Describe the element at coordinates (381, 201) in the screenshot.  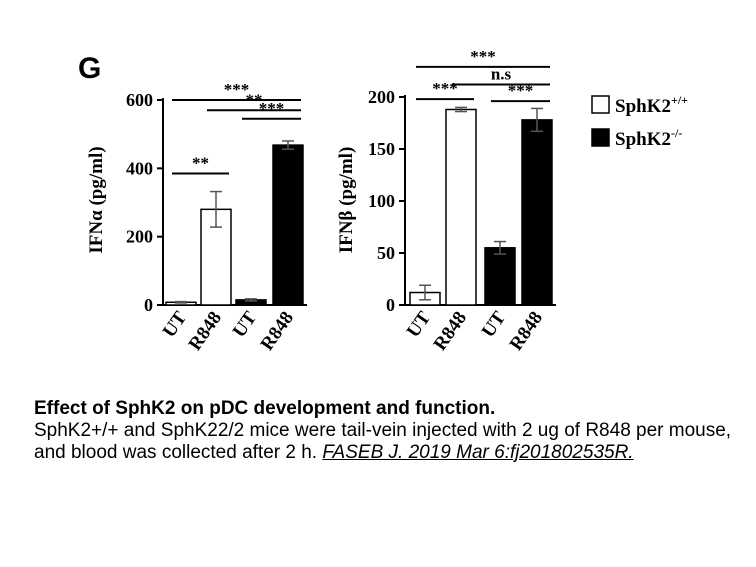
I see `y-tick-label: 100` at that location.